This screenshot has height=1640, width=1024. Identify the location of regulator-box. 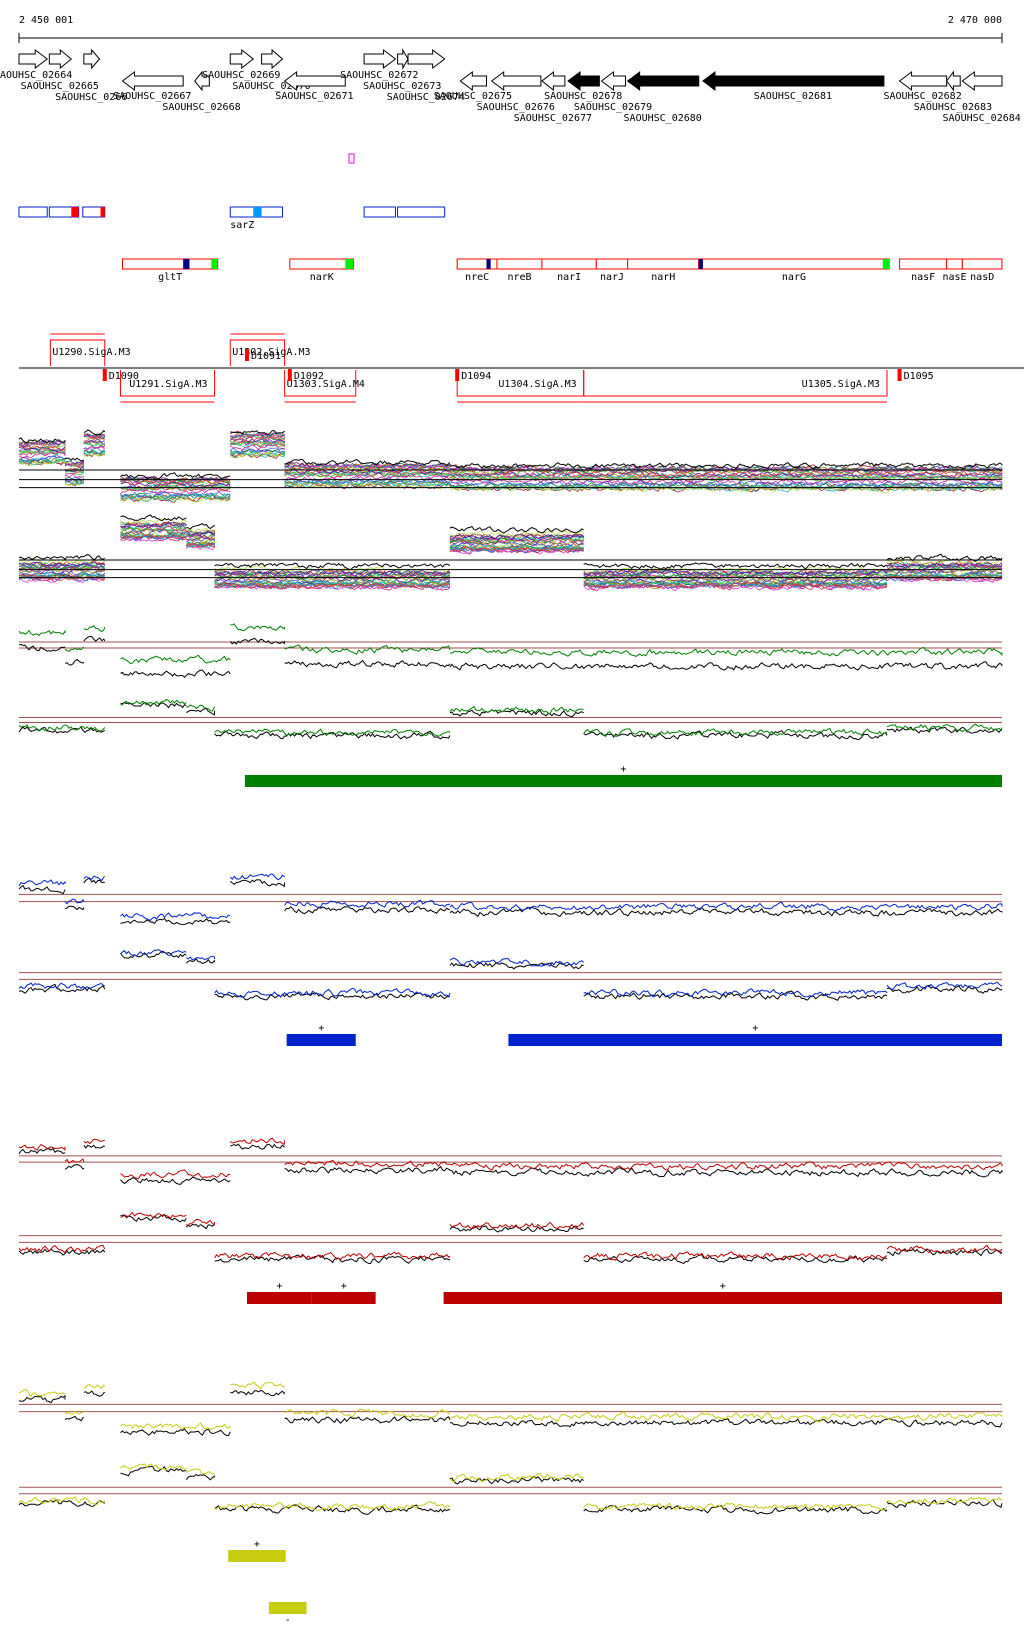
(421, 212).